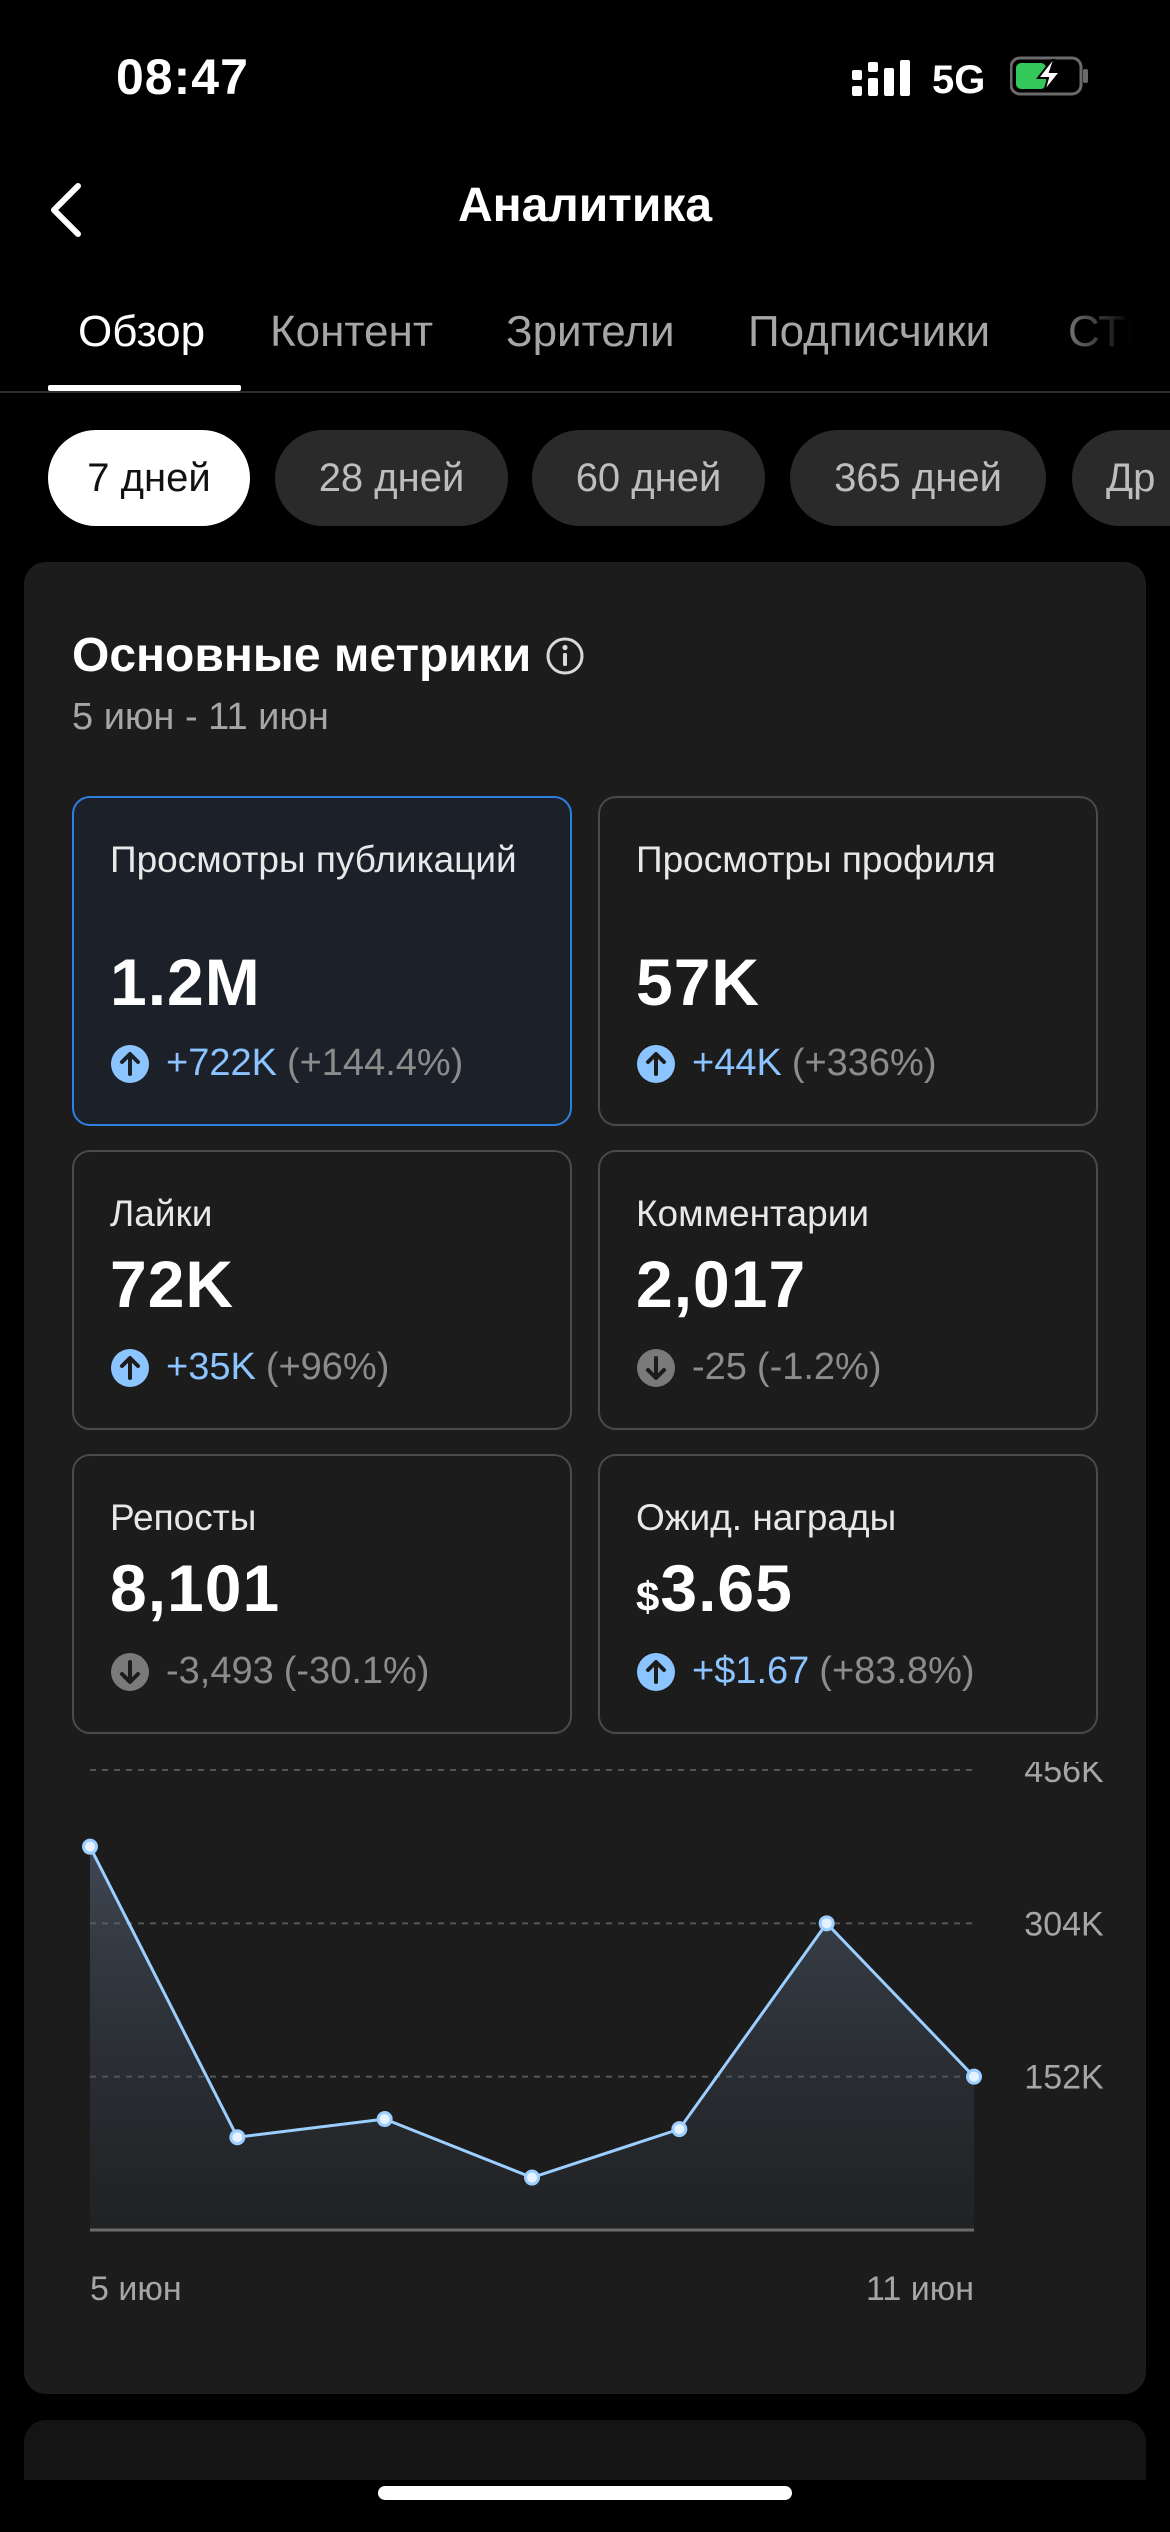 The height and width of the screenshot is (2532, 1170). I want to click on x-tick-label: 11 июн, so click(920, 2289).